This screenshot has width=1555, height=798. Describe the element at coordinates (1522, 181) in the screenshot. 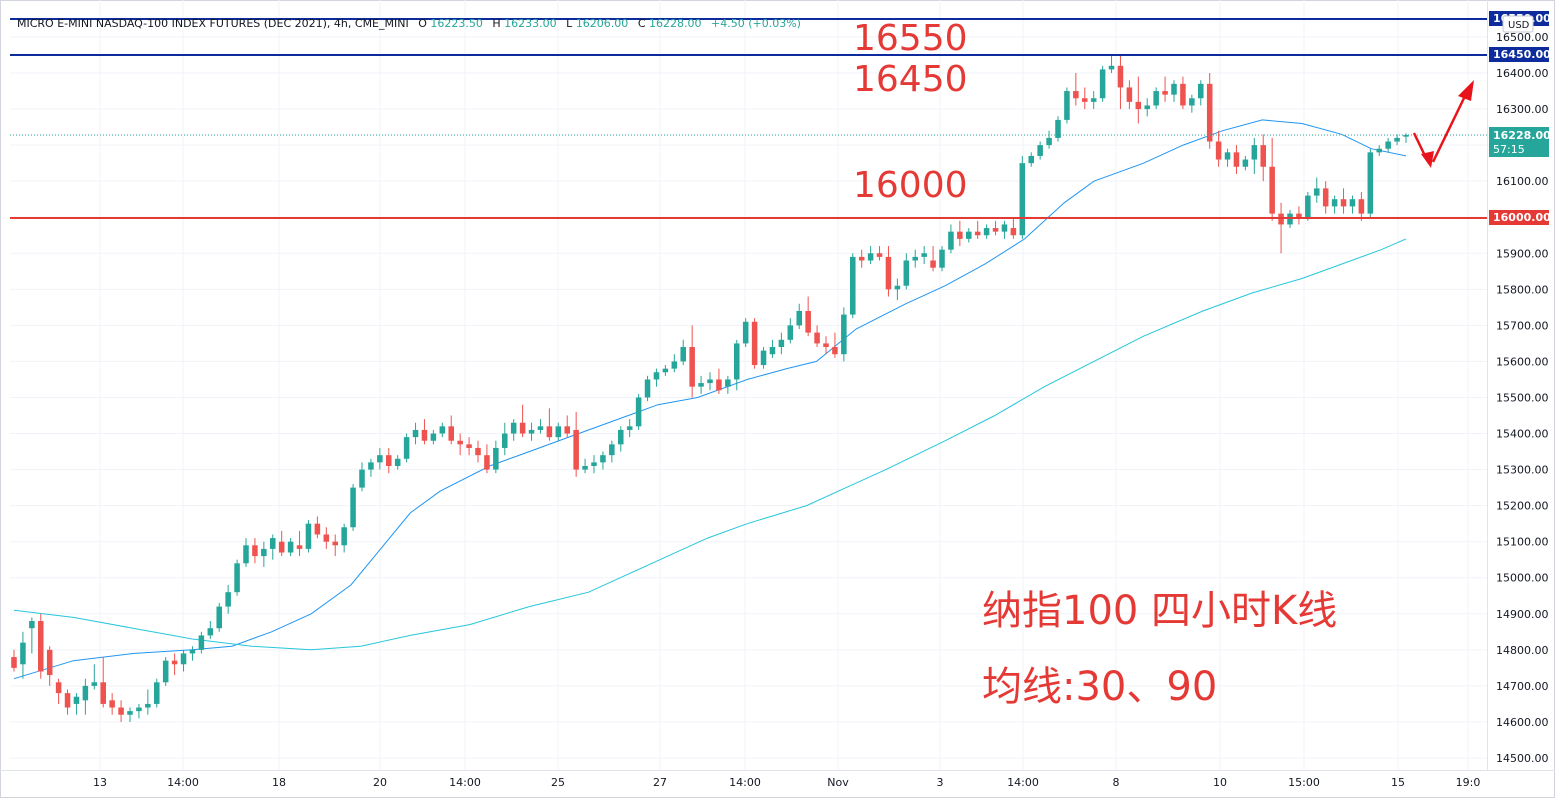

I see `price-tick-label: 16100.00` at that location.